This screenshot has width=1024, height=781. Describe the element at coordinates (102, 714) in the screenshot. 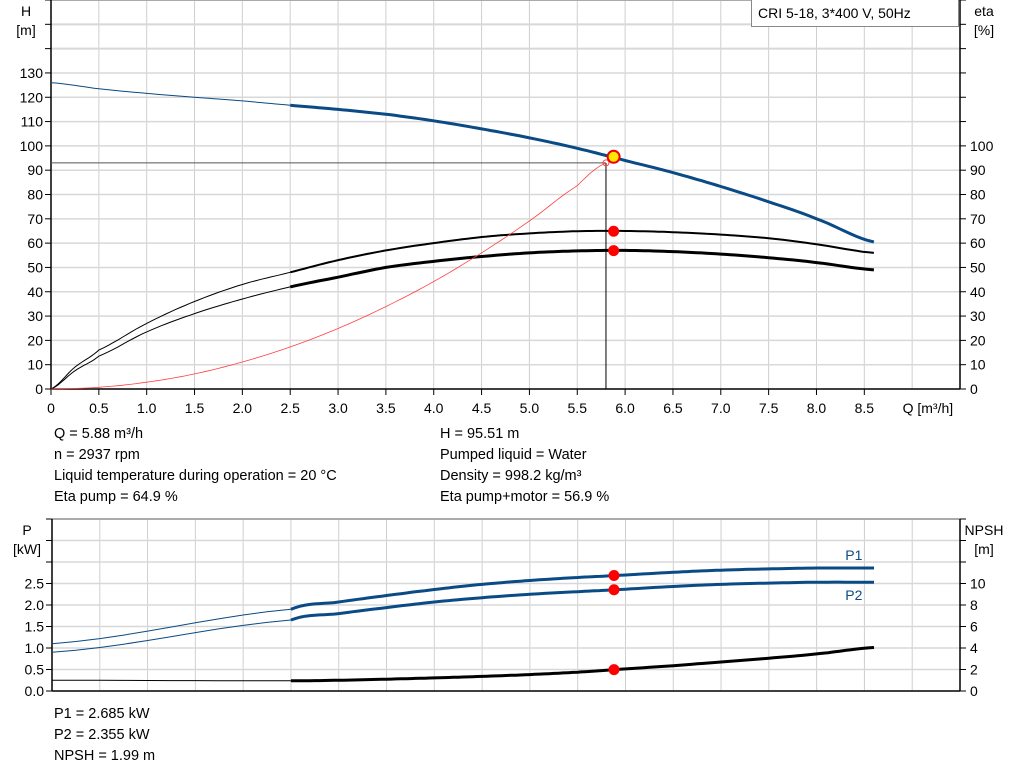

I see `info-p1: P1 = 2.685 kW` at that location.